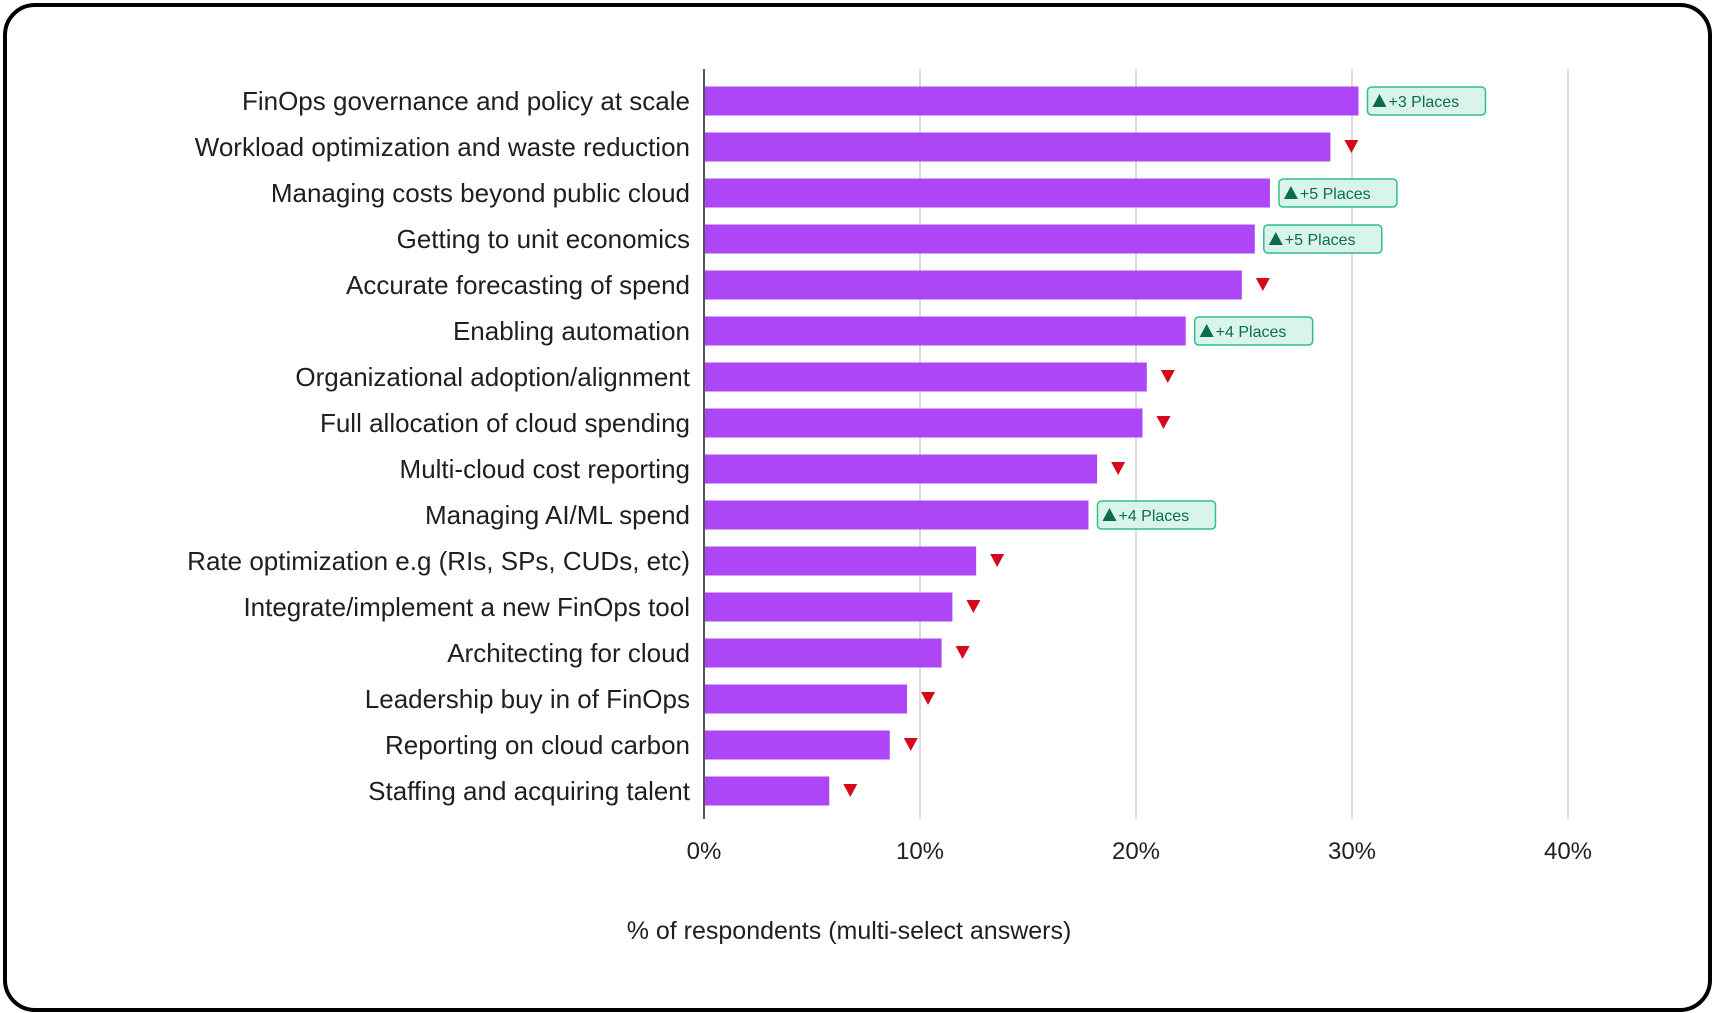 The image size is (1713, 1013). Describe the element at coordinates (571, 331) in the screenshot. I see `category-label: Enabling automation` at that location.